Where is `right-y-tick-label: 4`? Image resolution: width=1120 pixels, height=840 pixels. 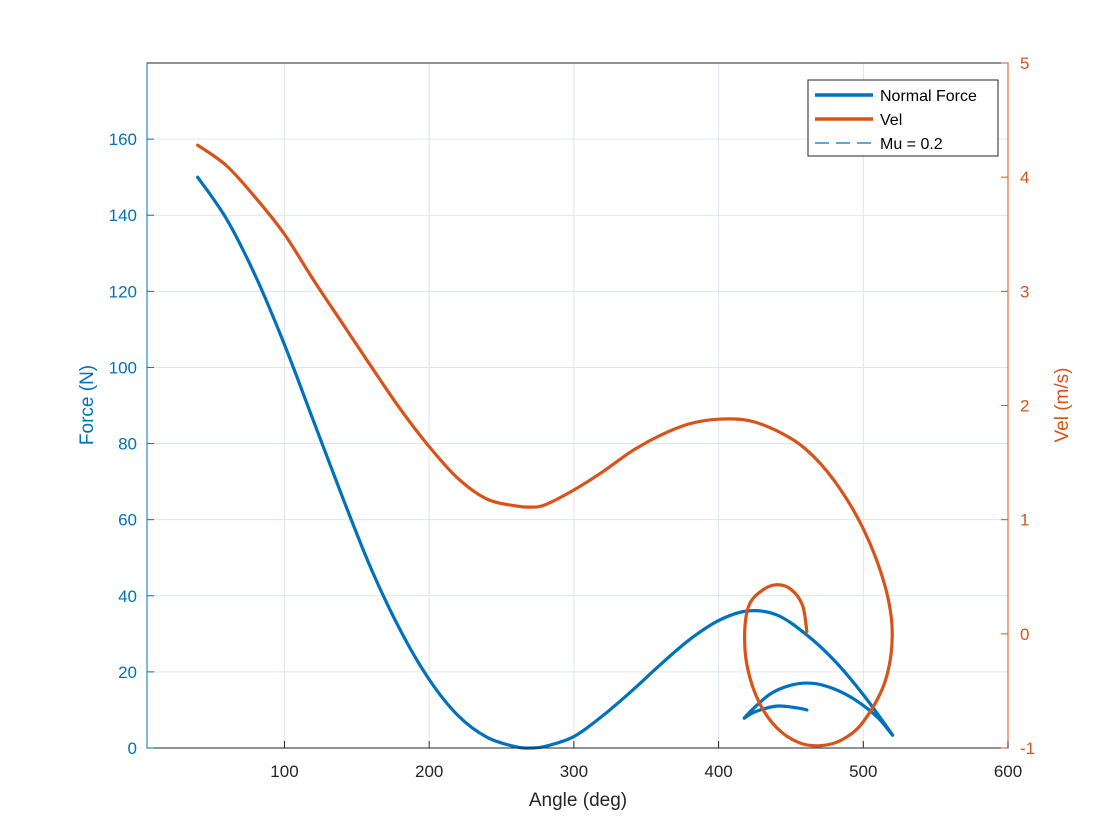 right-y-tick-label: 4 is located at coordinates (1024, 177).